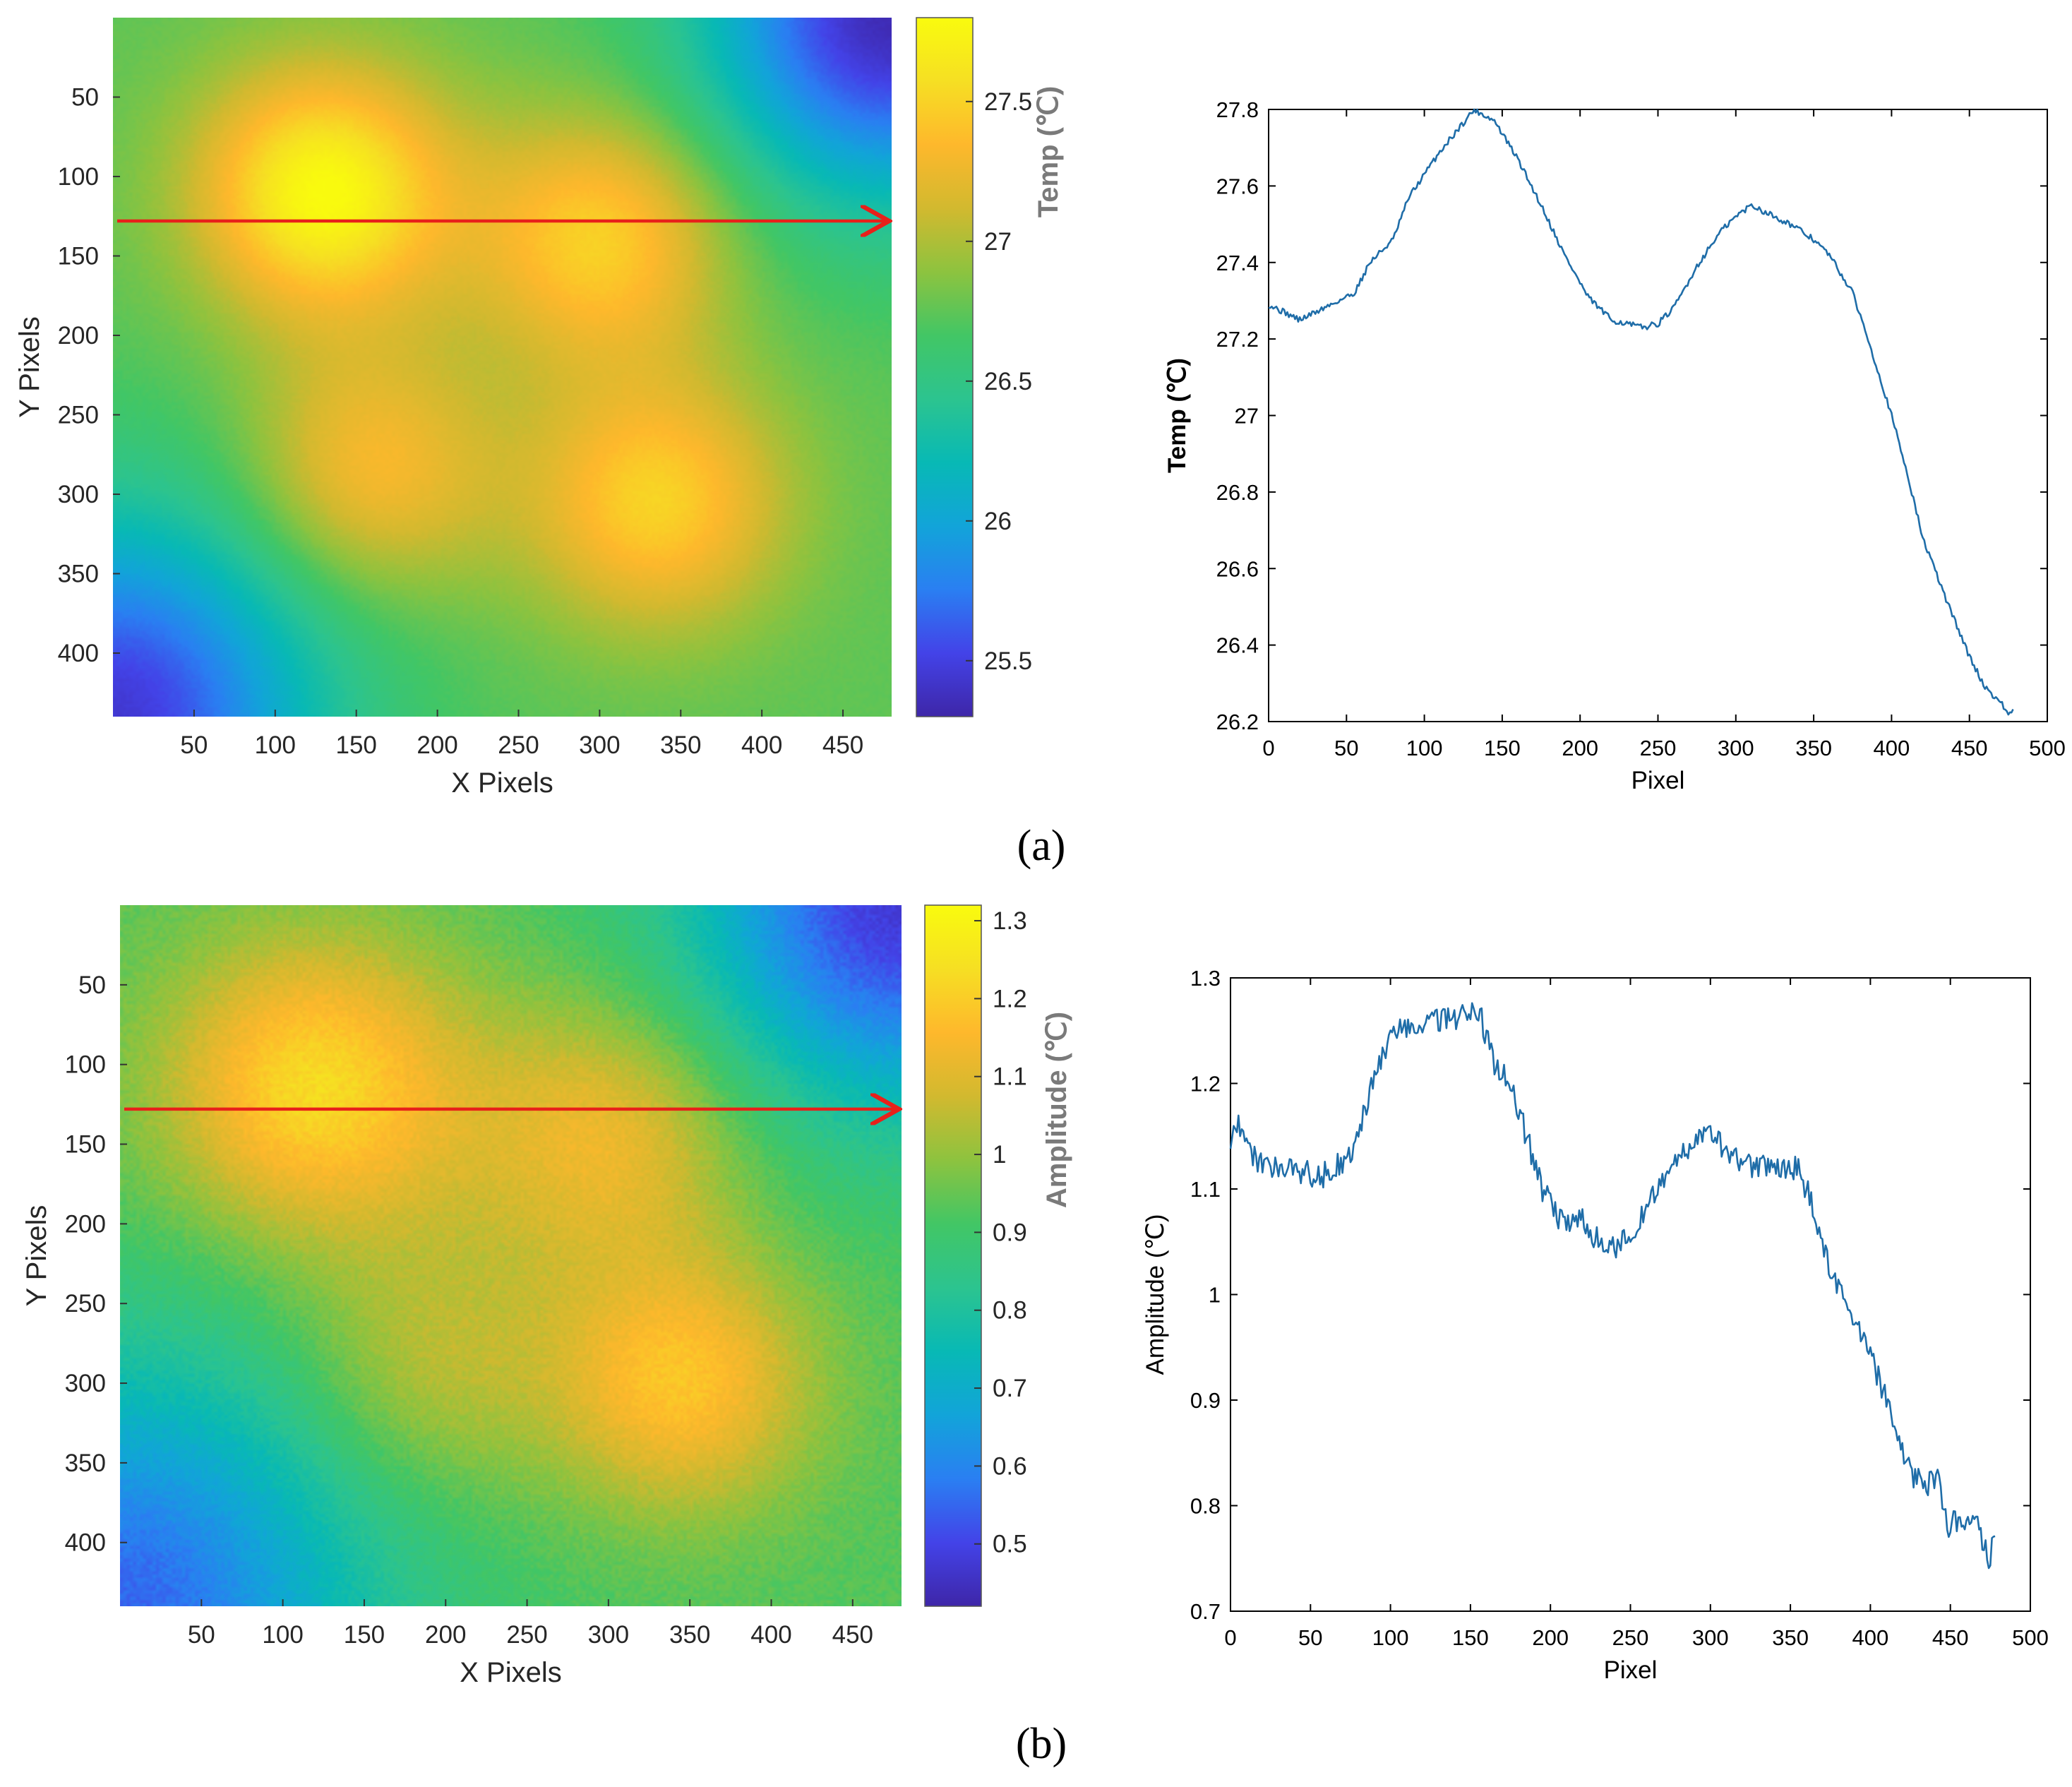 The height and width of the screenshot is (1787, 2072). I want to click on colorbar-label: Amplitude (℃), so click(1056, 1110).